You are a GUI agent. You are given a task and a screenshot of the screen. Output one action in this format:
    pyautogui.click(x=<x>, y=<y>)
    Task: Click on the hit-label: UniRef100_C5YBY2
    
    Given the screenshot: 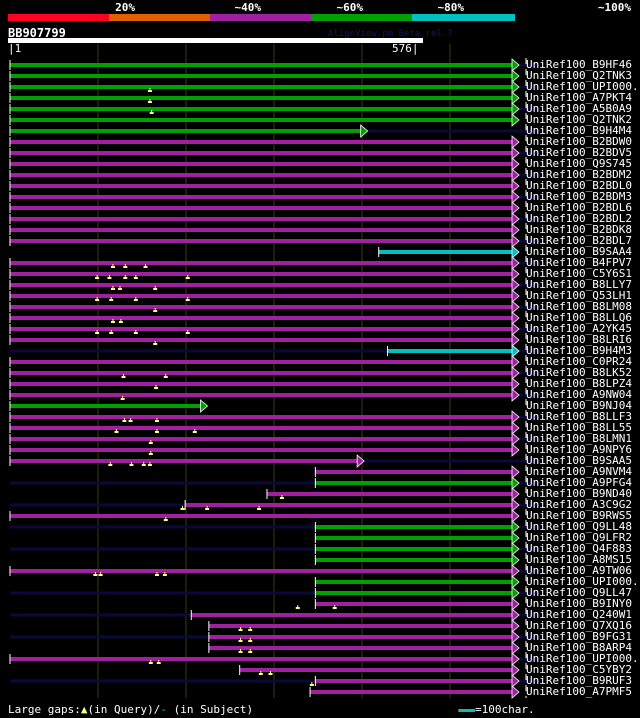 What is the action you would take?
    pyautogui.click(x=579, y=669)
    